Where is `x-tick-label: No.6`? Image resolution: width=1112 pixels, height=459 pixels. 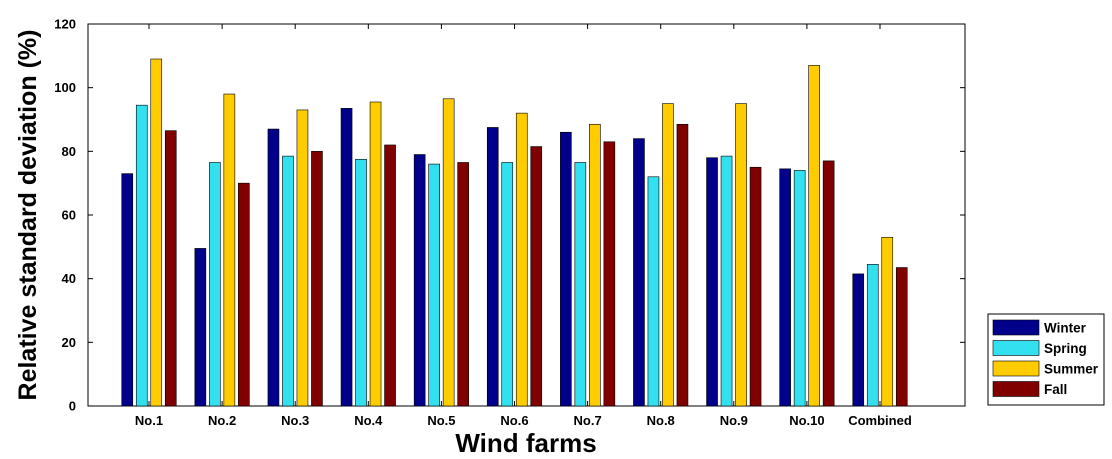
x-tick-label: No.6 is located at coordinates (514, 420).